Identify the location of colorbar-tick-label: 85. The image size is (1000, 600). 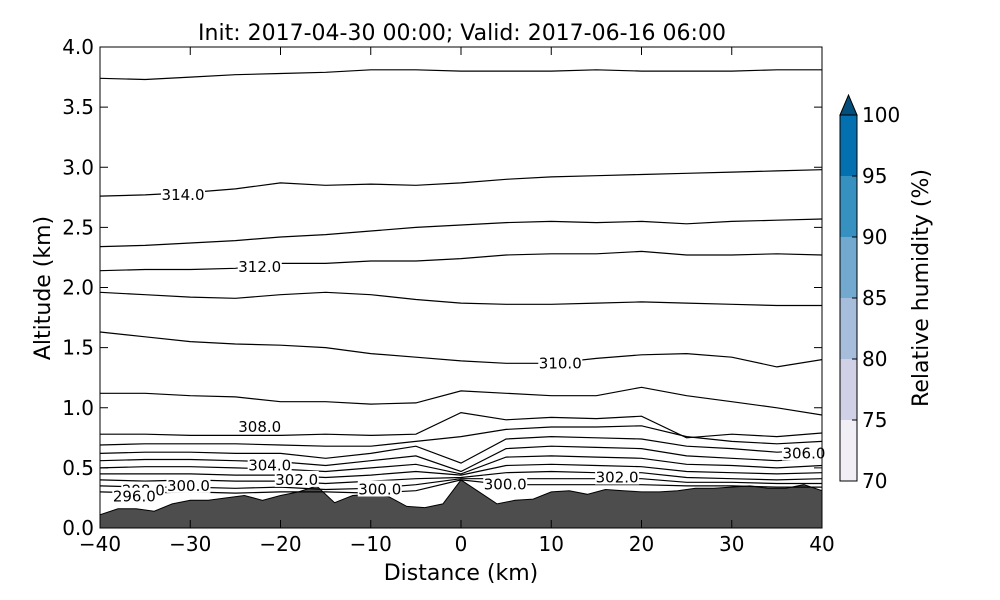
(874, 298).